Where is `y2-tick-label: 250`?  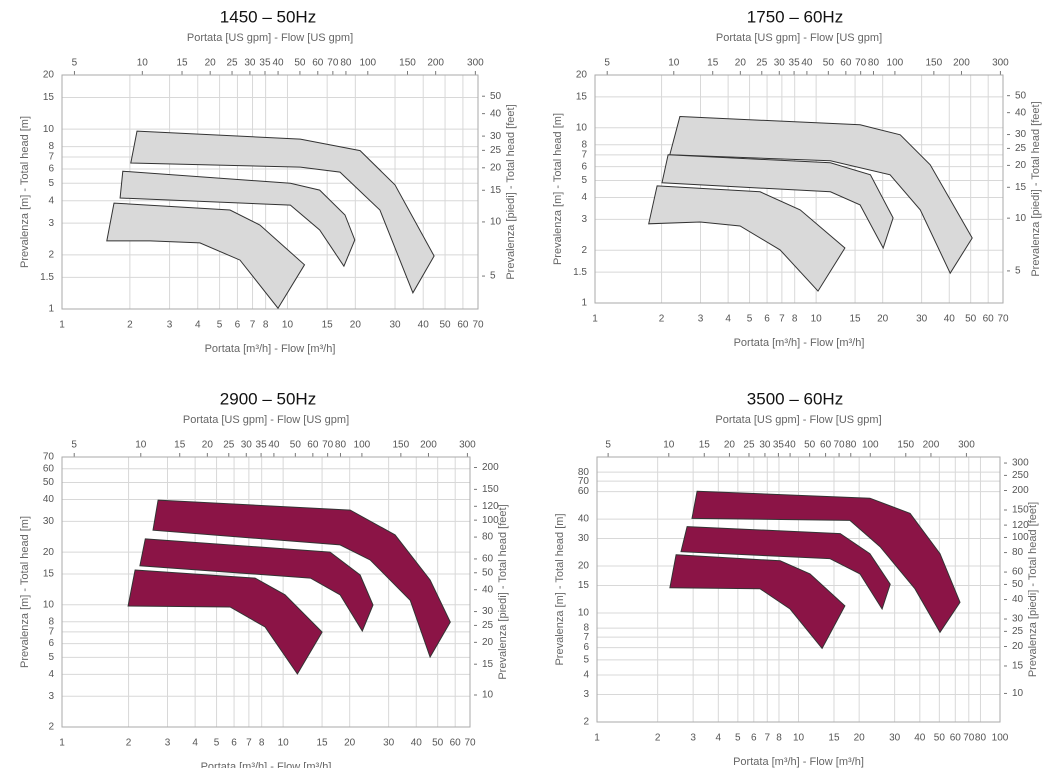
y2-tick-label: 250 is located at coordinates (1020, 475).